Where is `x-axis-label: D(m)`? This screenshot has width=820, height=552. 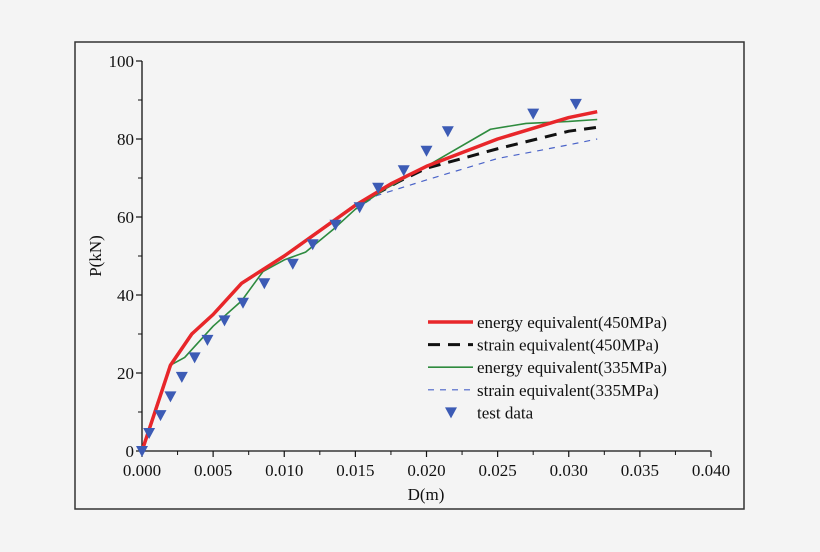 x-axis-label: D(m) is located at coordinates (426, 494).